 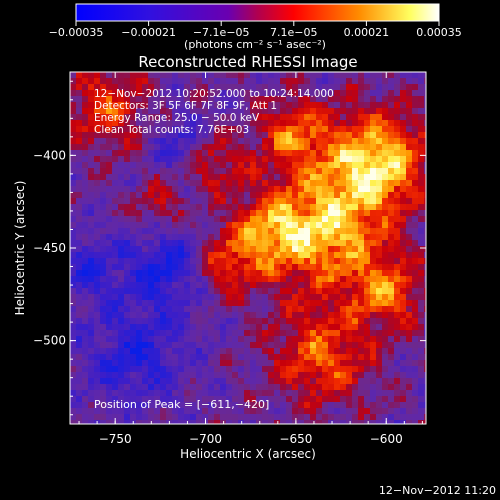 I want to click on annotation-line: Energy Range: 25.0 − 50.0 keV, so click(x=177, y=118).